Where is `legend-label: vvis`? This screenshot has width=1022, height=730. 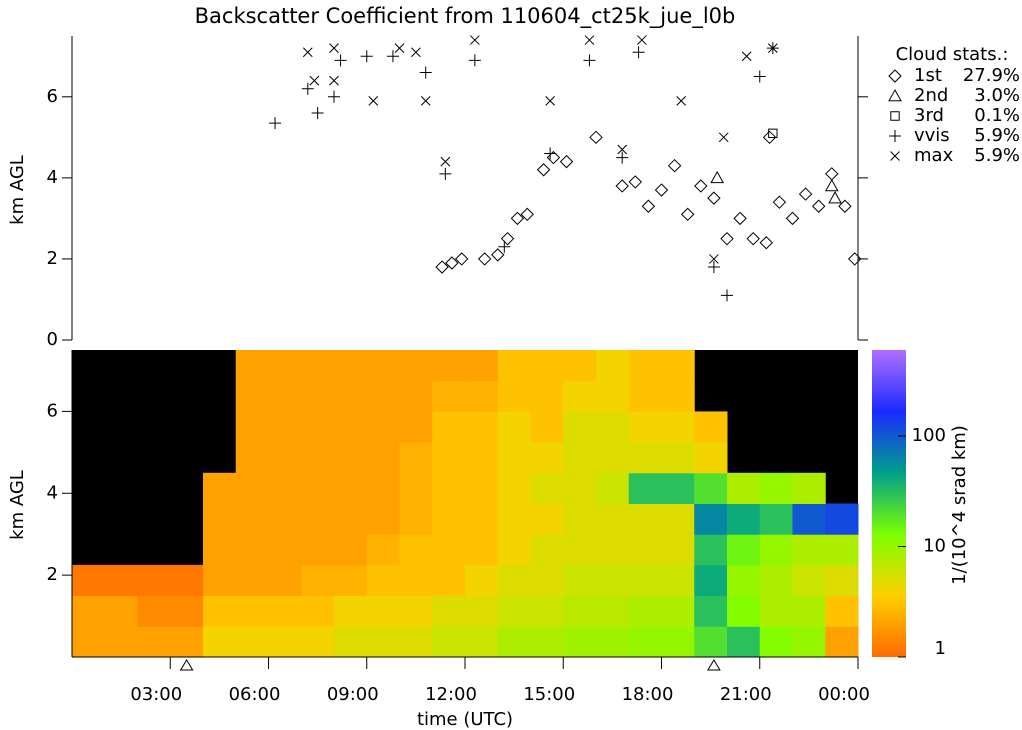
legend-label: vvis is located at coordinates (932, 135).